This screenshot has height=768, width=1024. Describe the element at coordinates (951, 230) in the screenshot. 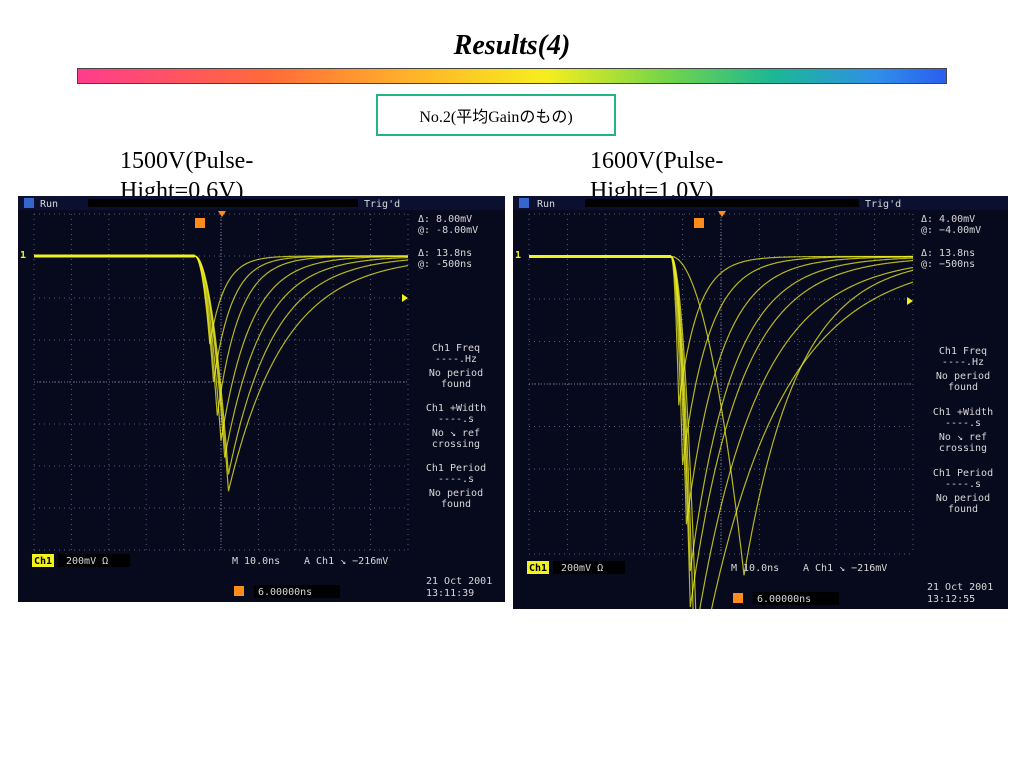

I see `meas-at-v: @: −4.00mV` at that location.